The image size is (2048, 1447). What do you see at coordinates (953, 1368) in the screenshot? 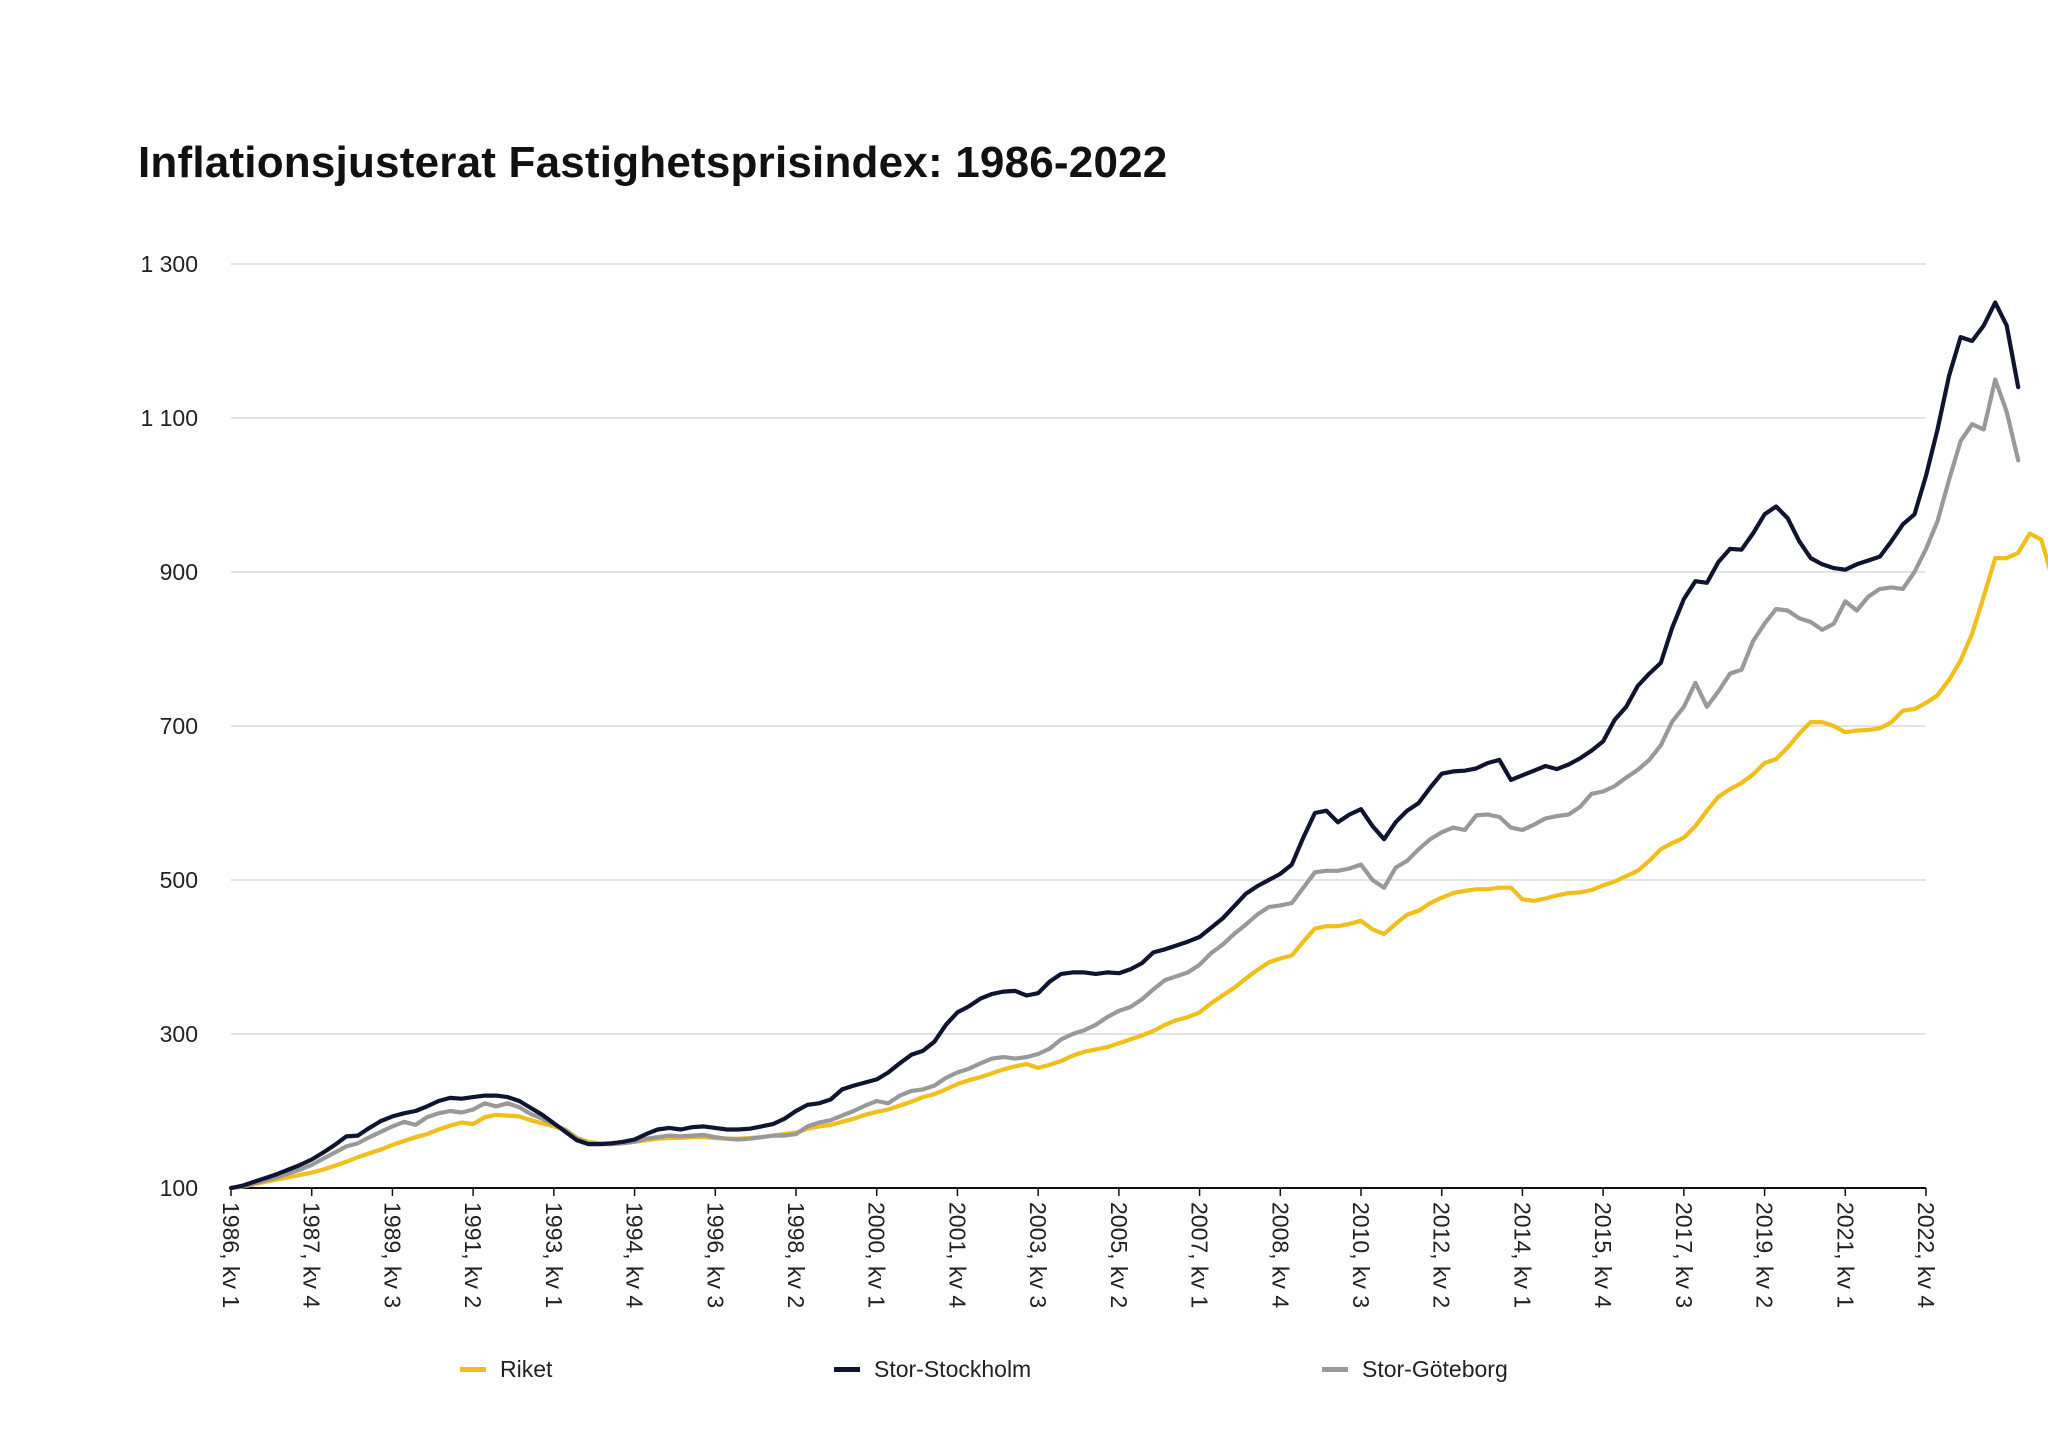
I see `legend-label-stor-stockholm: Stor-Stockholm` at bounding box center [953, 1368].